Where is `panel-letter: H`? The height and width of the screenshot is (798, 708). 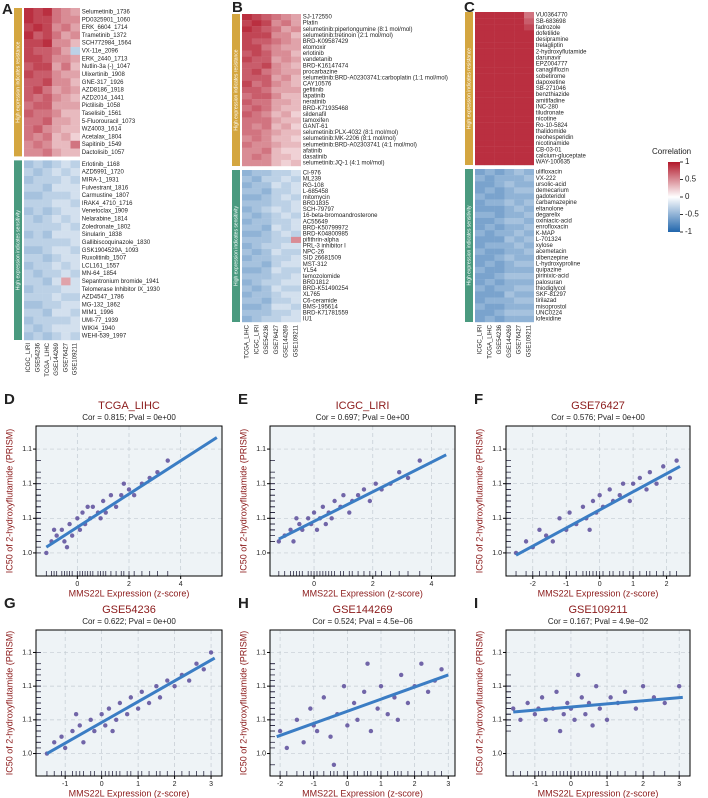 panel-letter: H is located at coordinates (243, 603).